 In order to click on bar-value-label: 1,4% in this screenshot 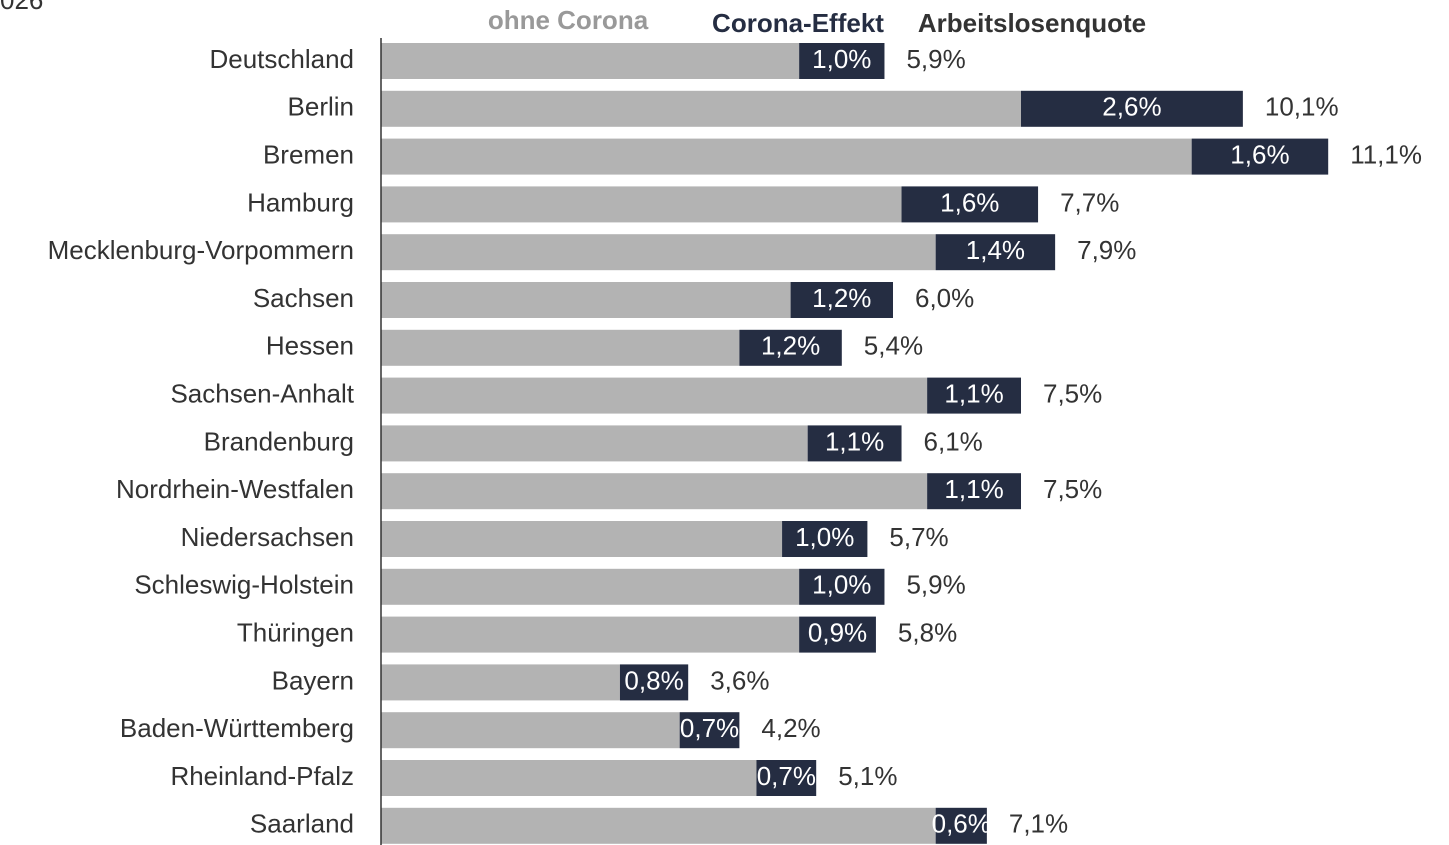, I will do `click(995, 250)`.